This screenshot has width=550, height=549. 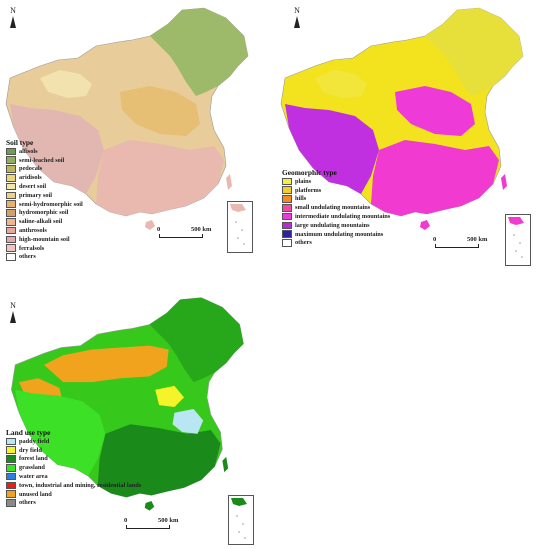 I want to click on legend-label: semi-leached soil, so click(x=42, y=160).